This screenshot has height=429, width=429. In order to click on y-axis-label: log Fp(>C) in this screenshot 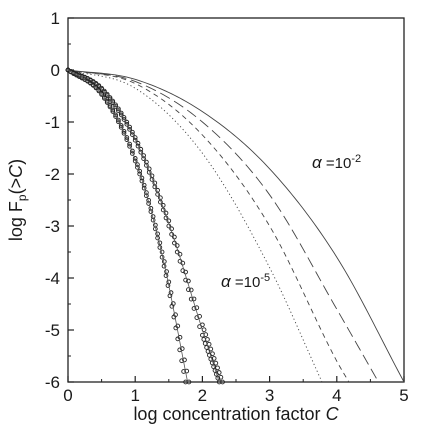, I will do `click(17, 200)`.